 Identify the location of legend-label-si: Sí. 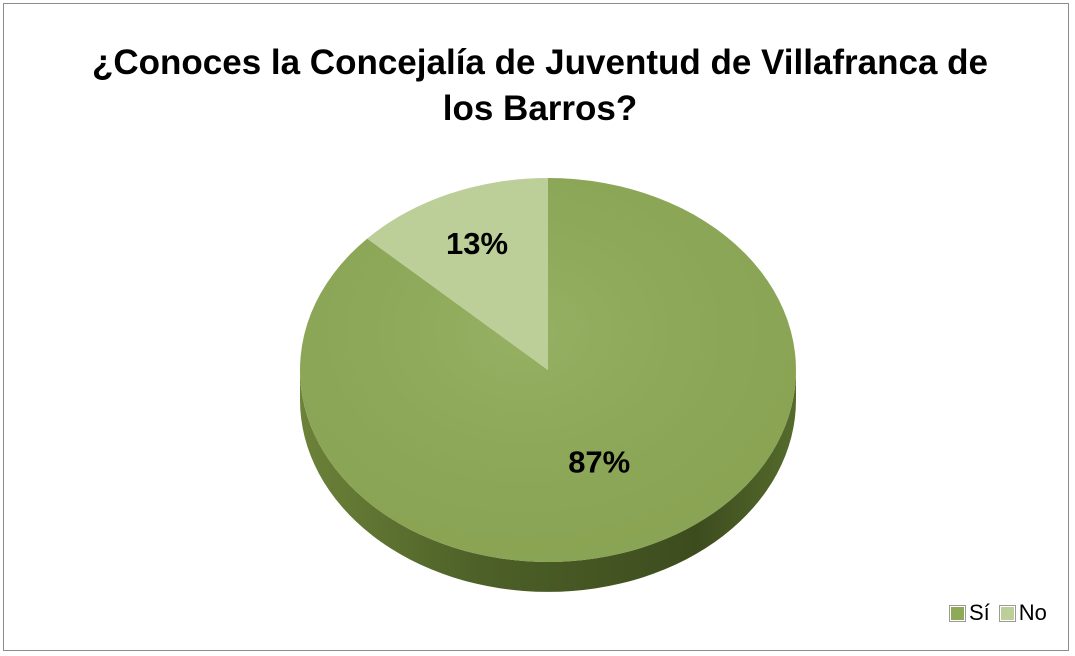
(979, 612).